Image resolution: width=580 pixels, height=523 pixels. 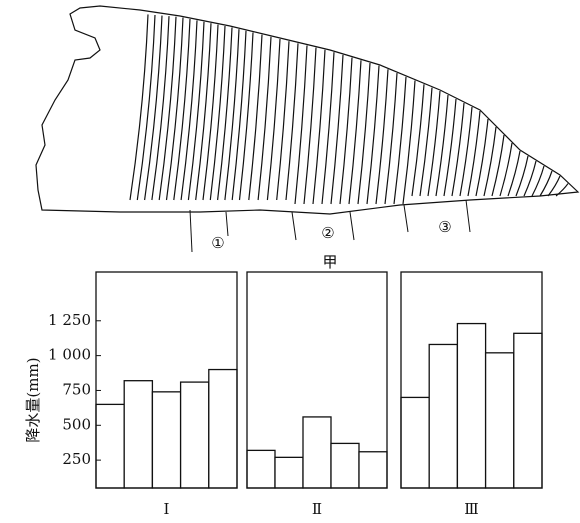 What do you see at coordinates (76, 424) in the screenshot?
I see `y-tick-label: 500` at bounding box center [76, 424].